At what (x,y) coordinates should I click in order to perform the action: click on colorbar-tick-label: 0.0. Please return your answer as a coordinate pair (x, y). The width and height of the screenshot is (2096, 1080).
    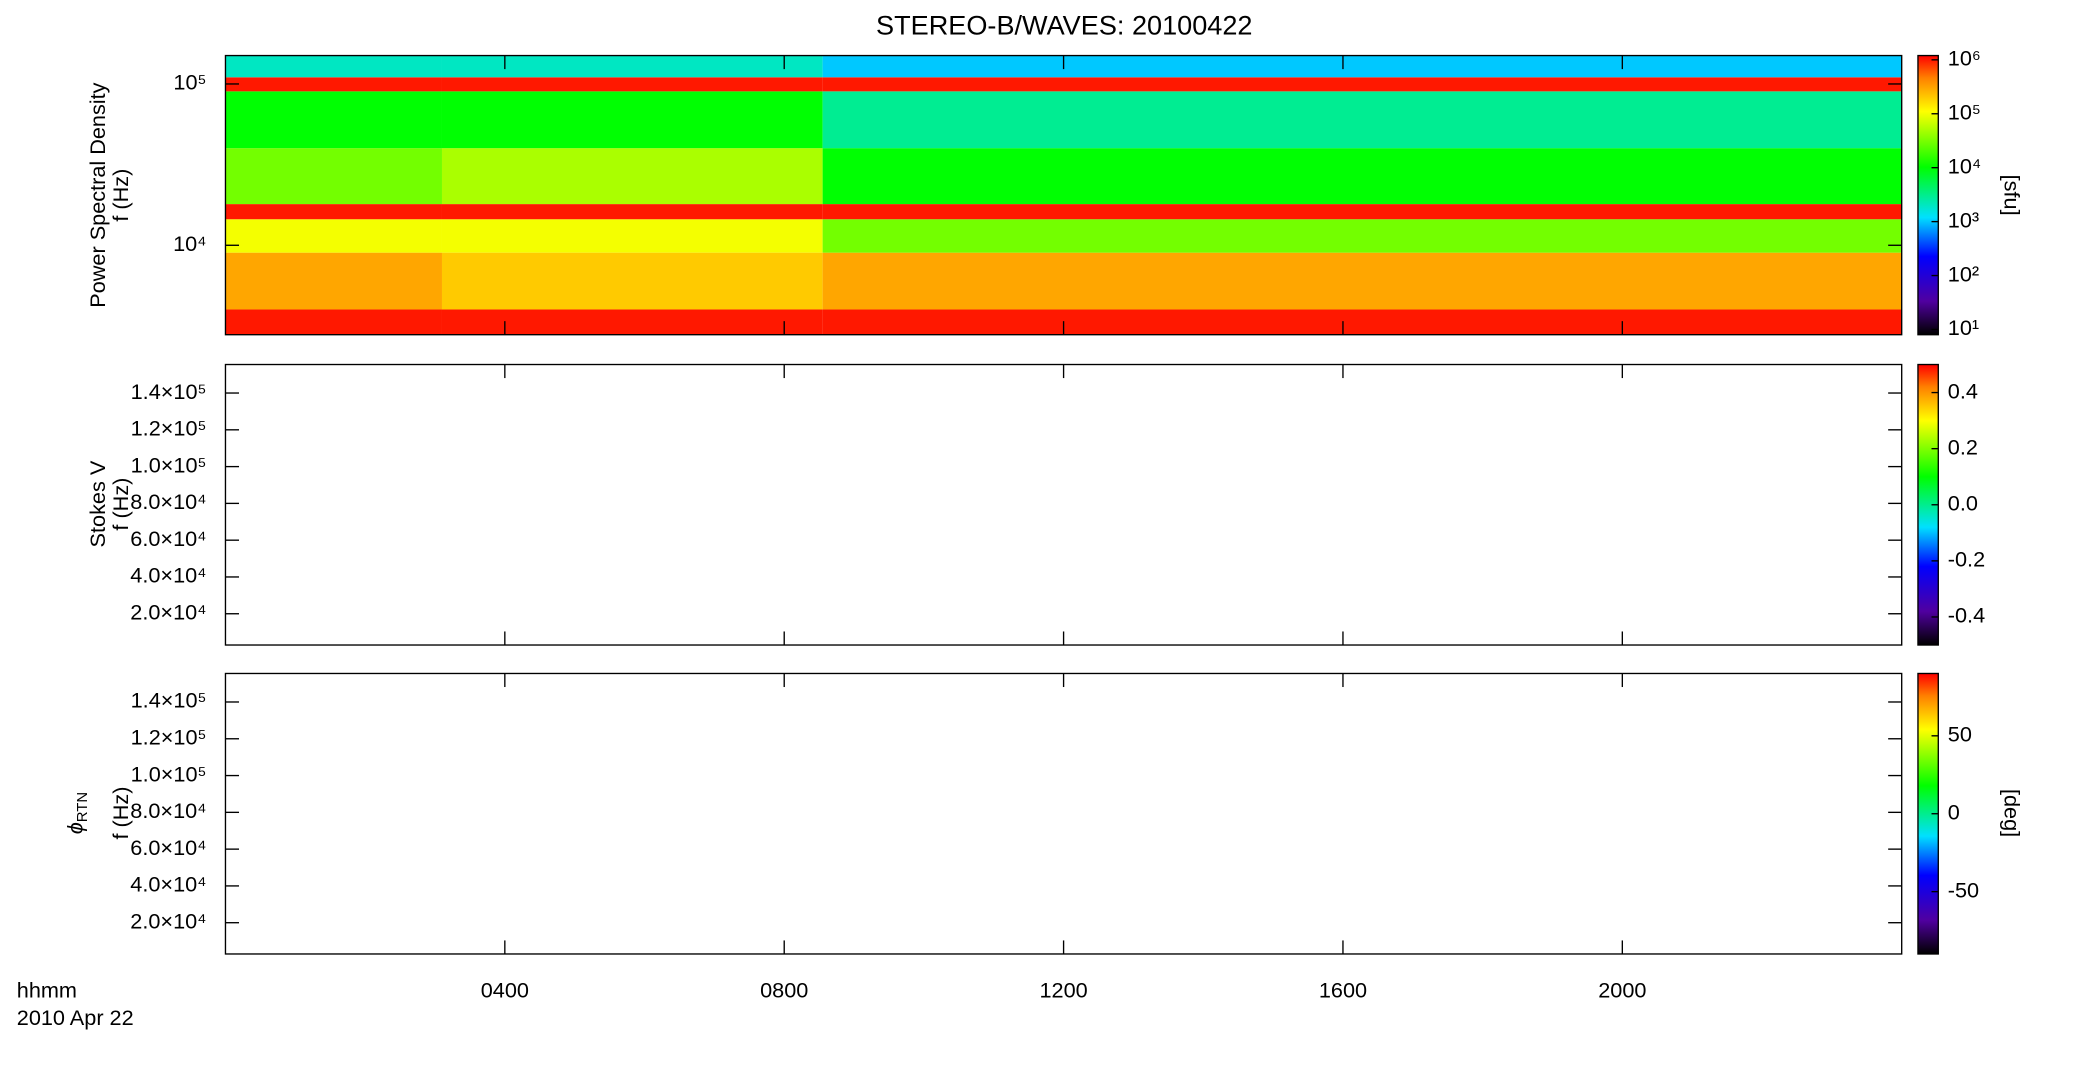
    Looking at the image, I should click on (1963, 503).